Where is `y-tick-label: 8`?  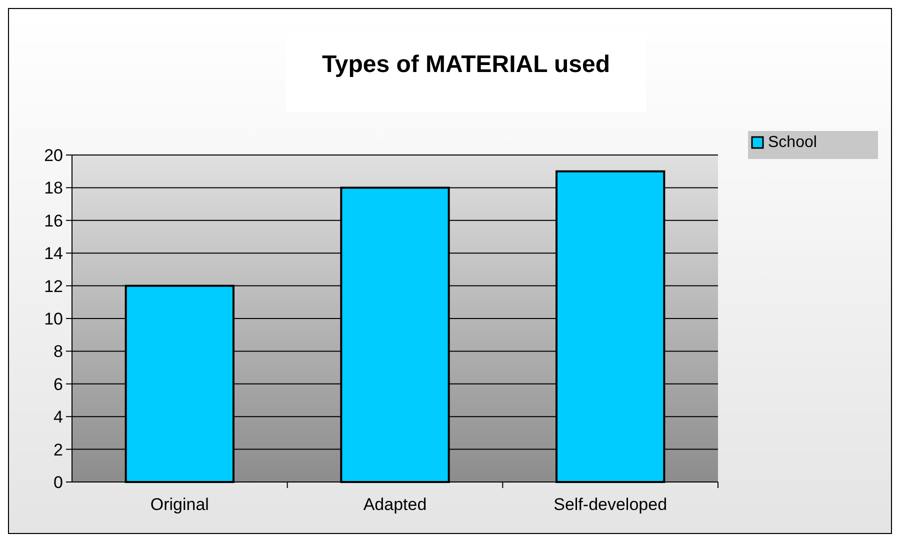 y-tick-label: 8 is located at coordinates (58, 352).